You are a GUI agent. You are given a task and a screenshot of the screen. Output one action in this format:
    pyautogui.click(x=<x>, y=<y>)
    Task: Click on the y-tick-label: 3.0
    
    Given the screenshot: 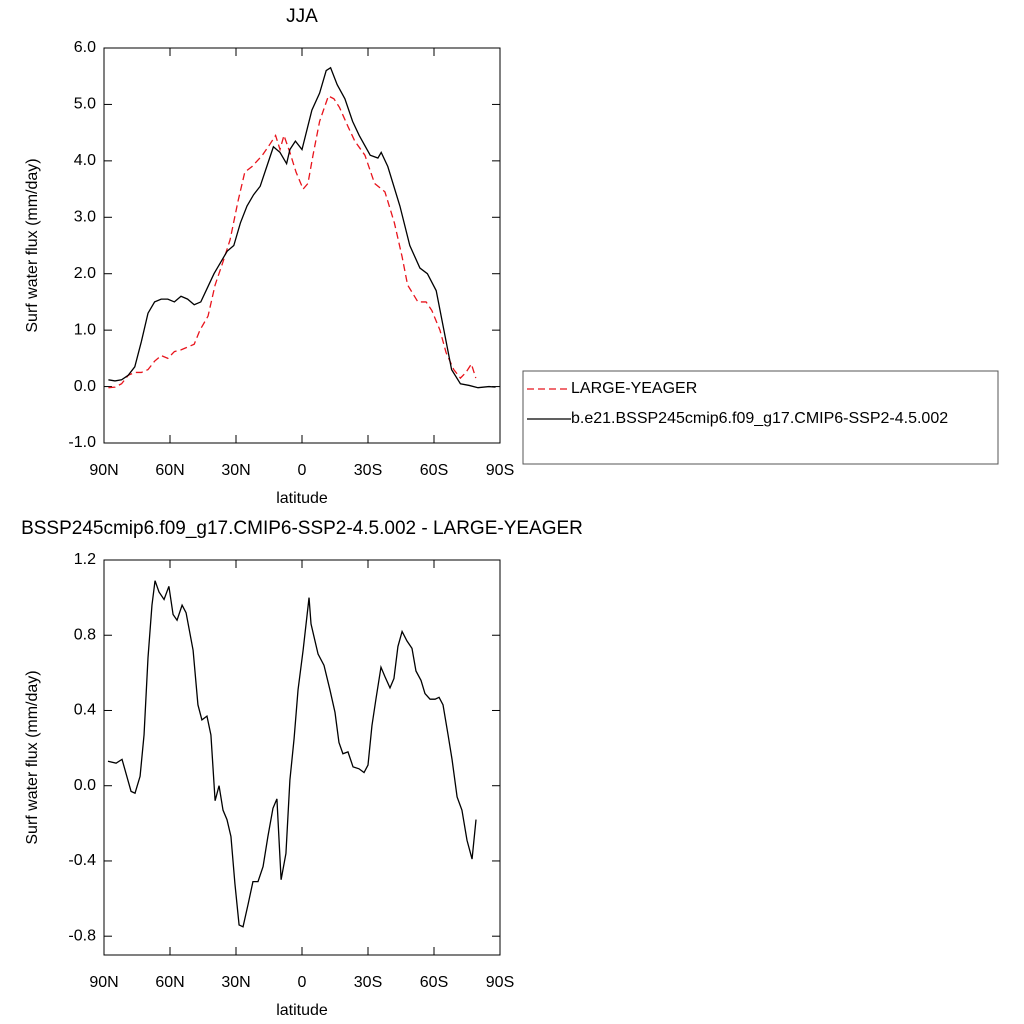 What is the action you would take?
    pyautogui.click(x=85, y=217)
    